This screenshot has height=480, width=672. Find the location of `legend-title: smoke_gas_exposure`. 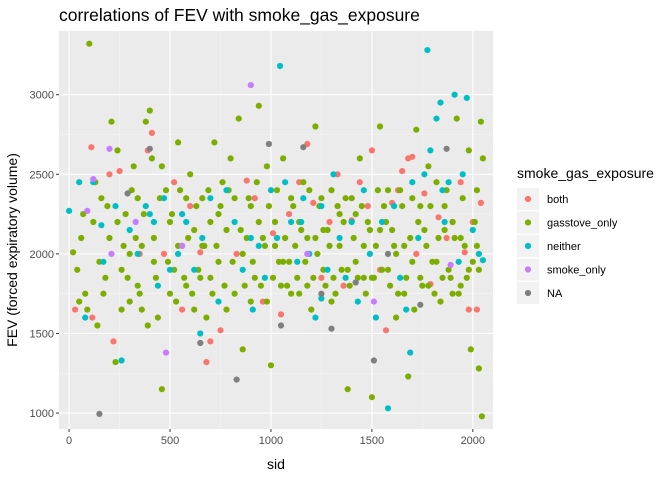

legend-title: smoke_gas_exposure is located at coordinates (585, 173).